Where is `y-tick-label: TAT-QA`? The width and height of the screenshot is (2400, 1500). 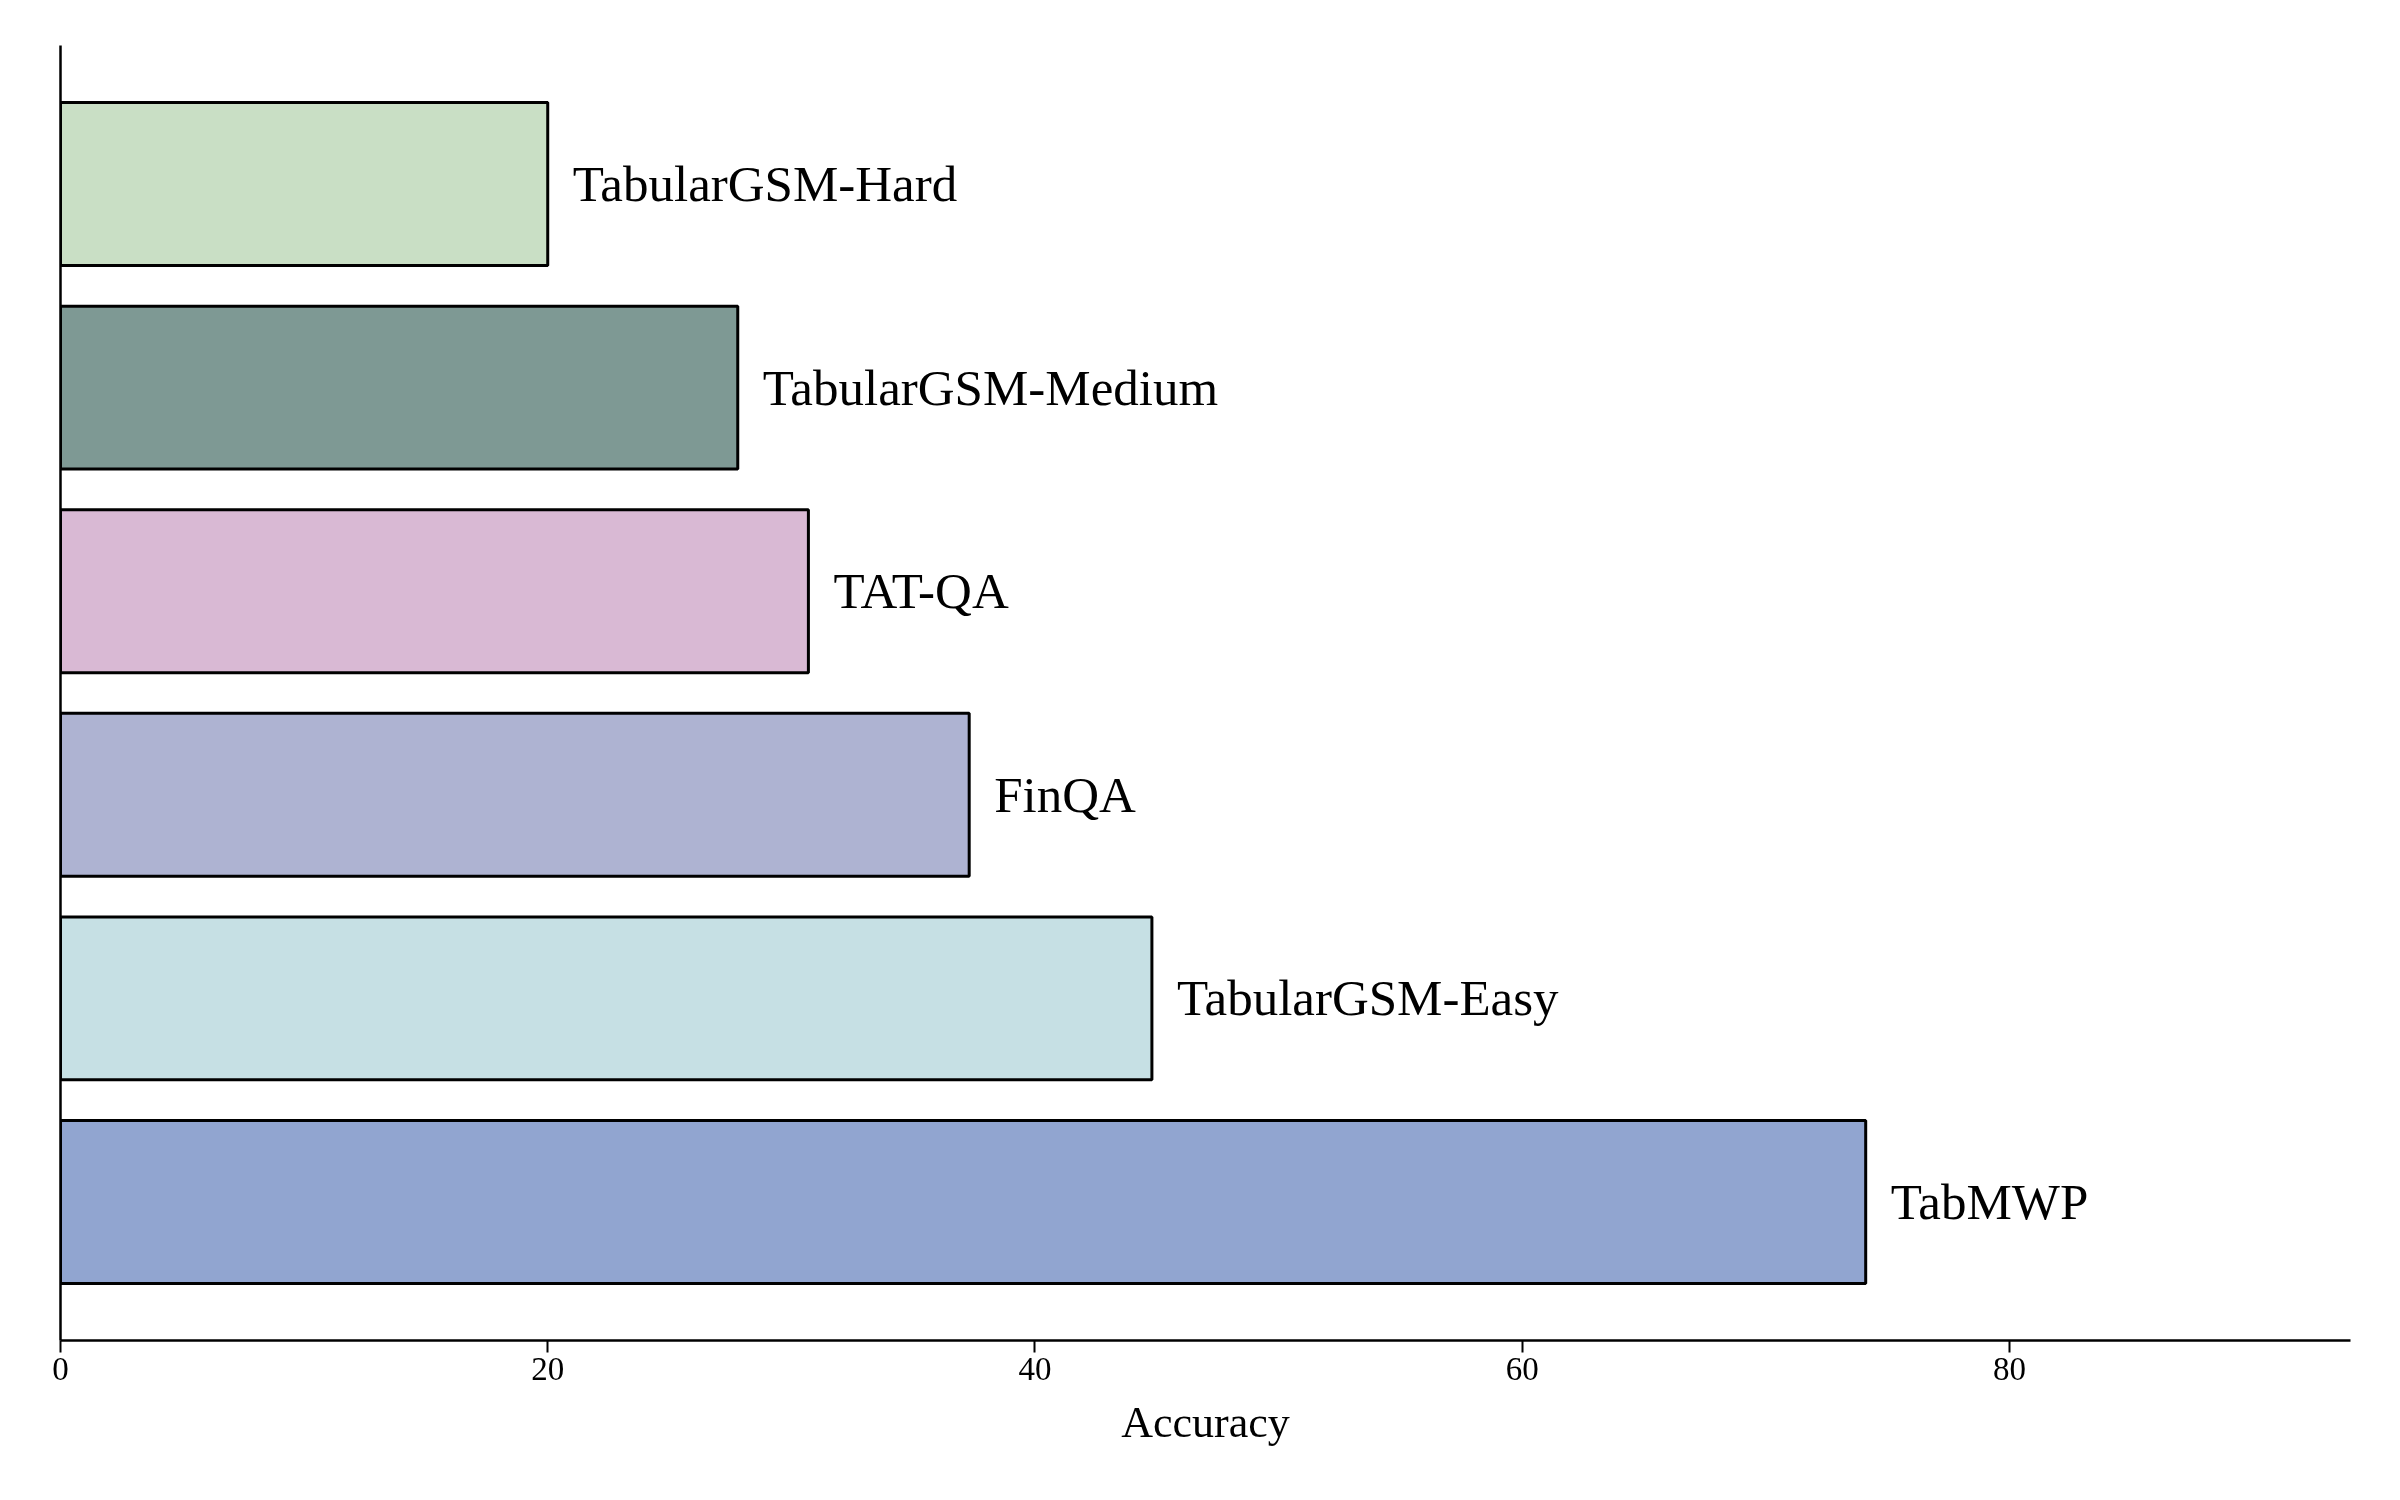 y-tick-label: TAT-QA is located at coordinates (921, 591).